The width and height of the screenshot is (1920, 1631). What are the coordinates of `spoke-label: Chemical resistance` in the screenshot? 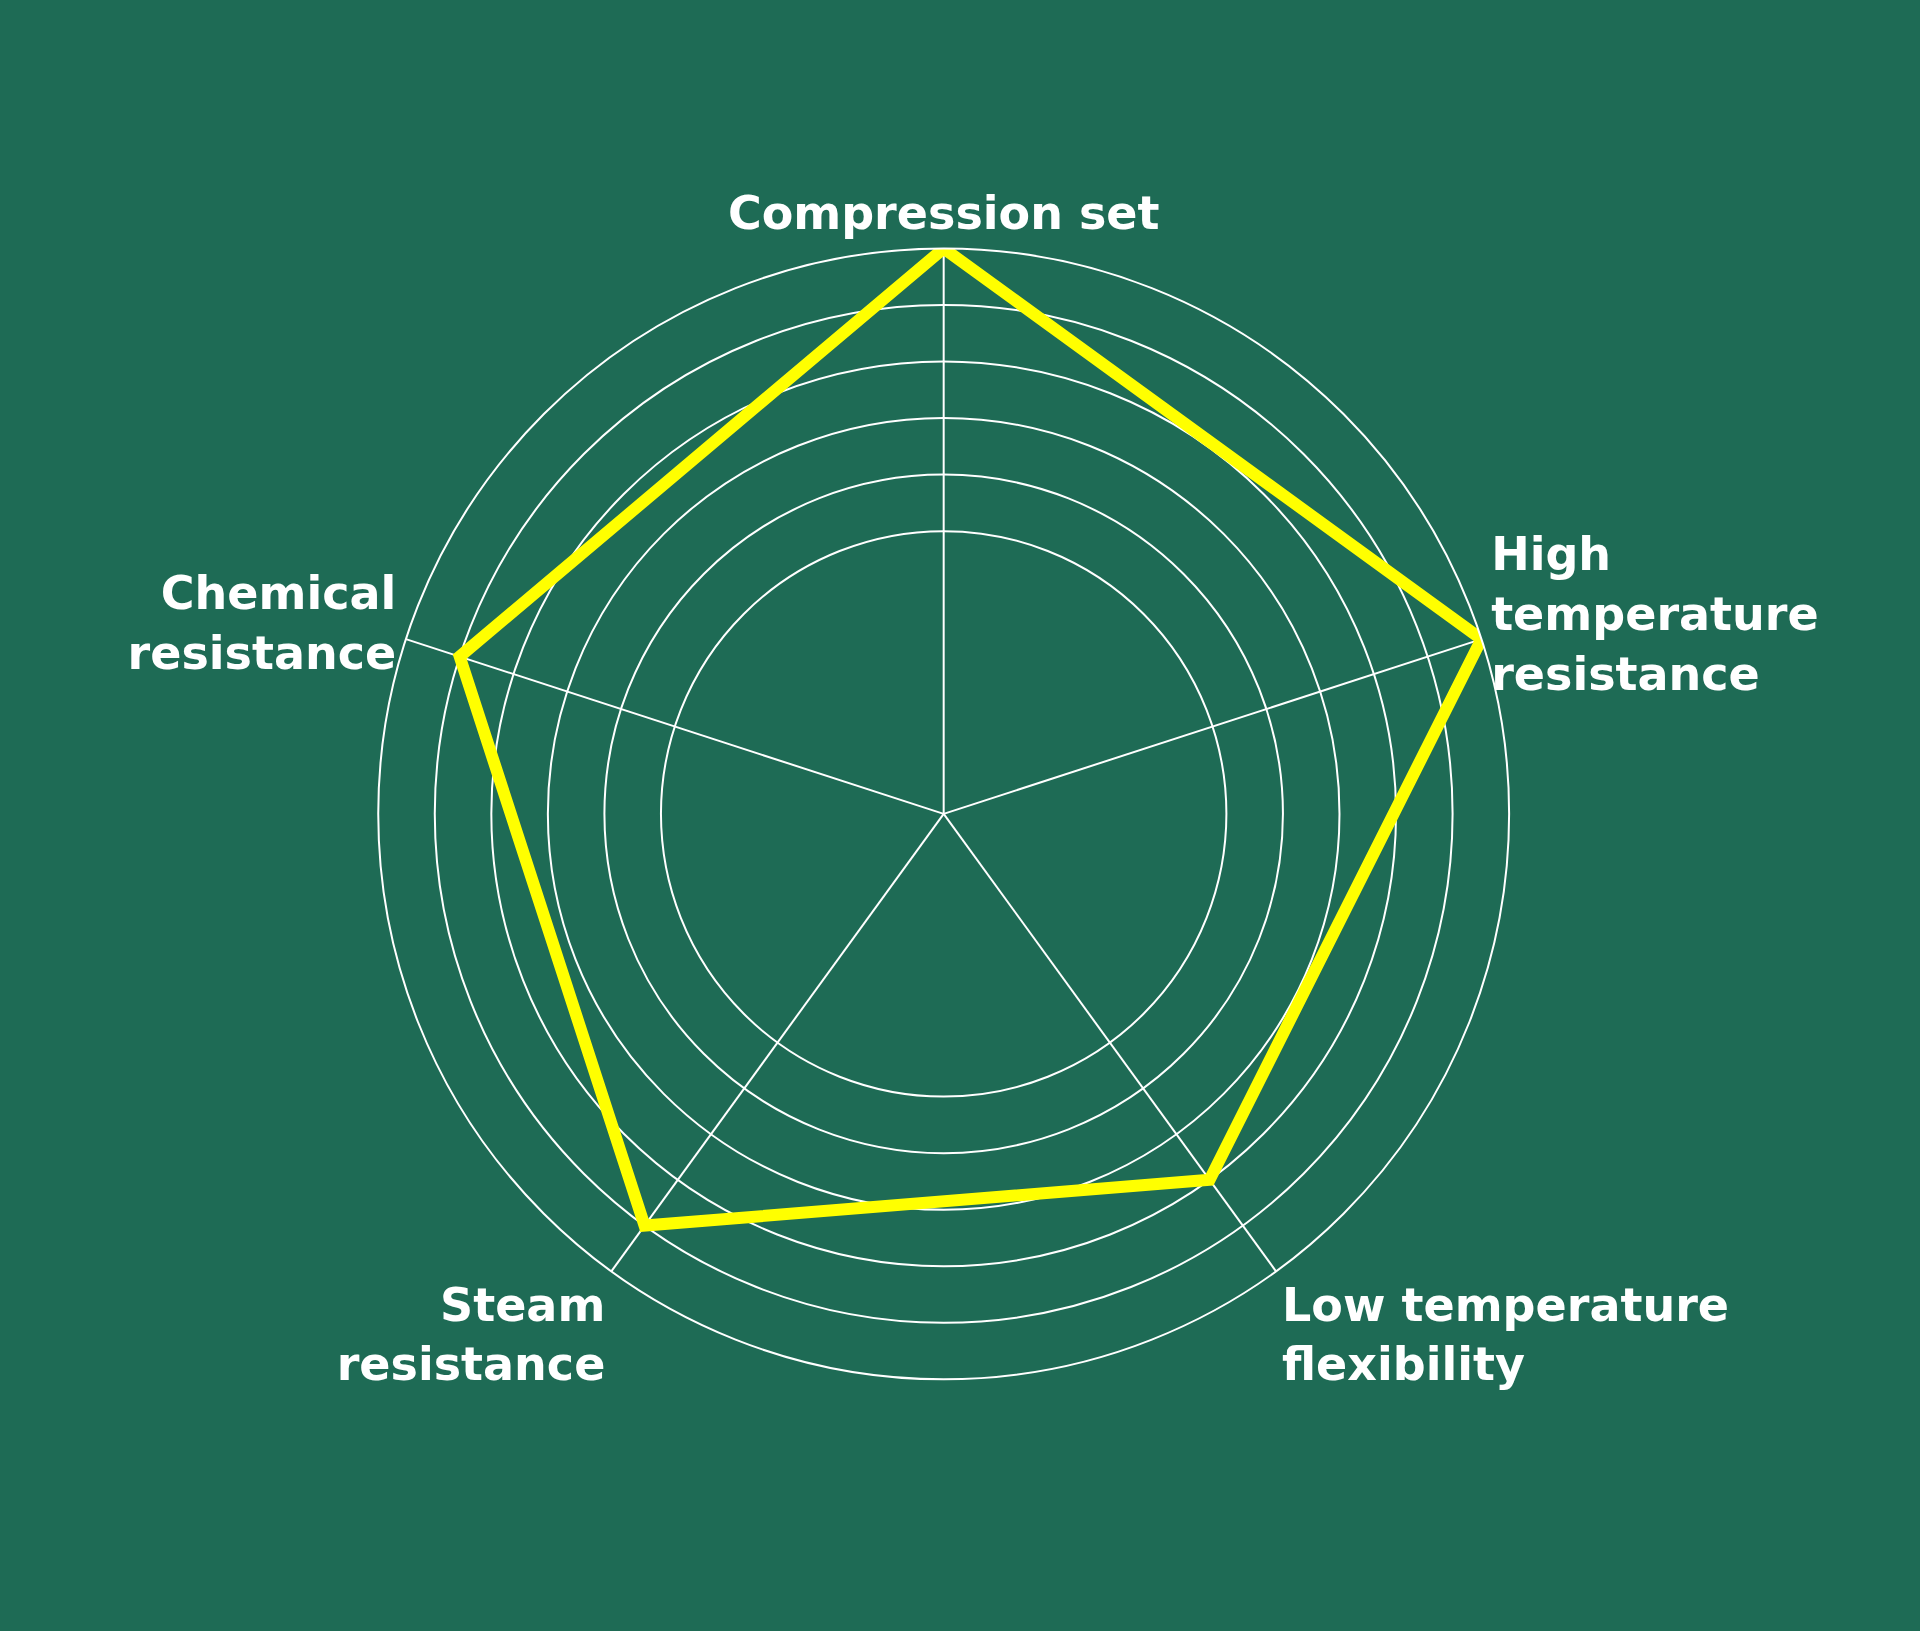 It's located at (262, 623).